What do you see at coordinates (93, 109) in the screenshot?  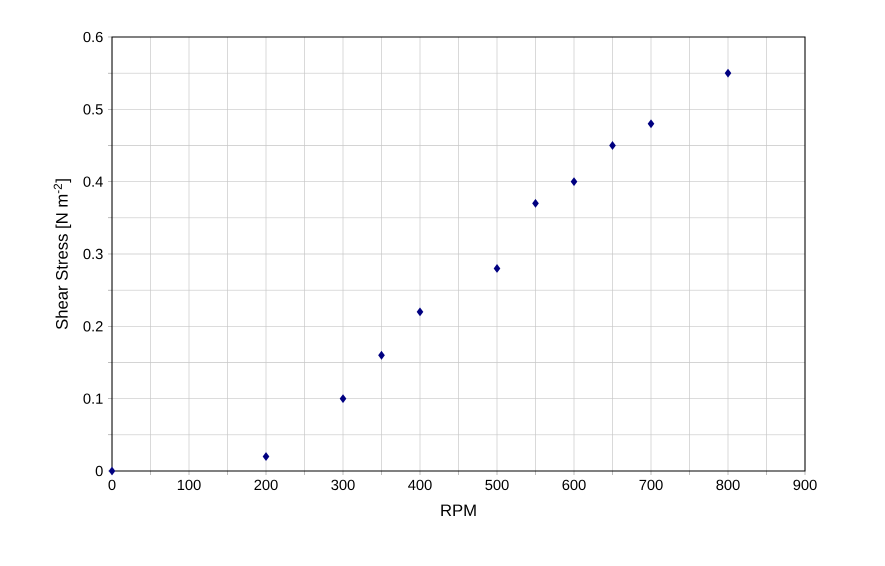 I see `y-tick-label: 0.5` at bounding box center [93, 109].